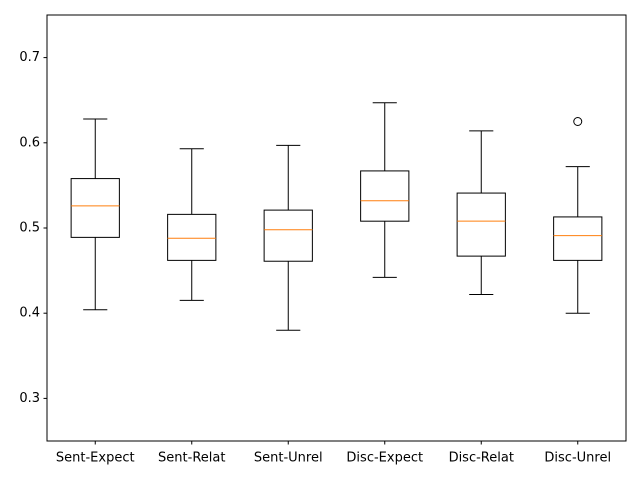 This screenshot has height=480, width=640. What do you see at coordinates (95, 458) in the screenshot?
I see `x-tick-label: Sent-Expect` at bounding box center [95, 458].